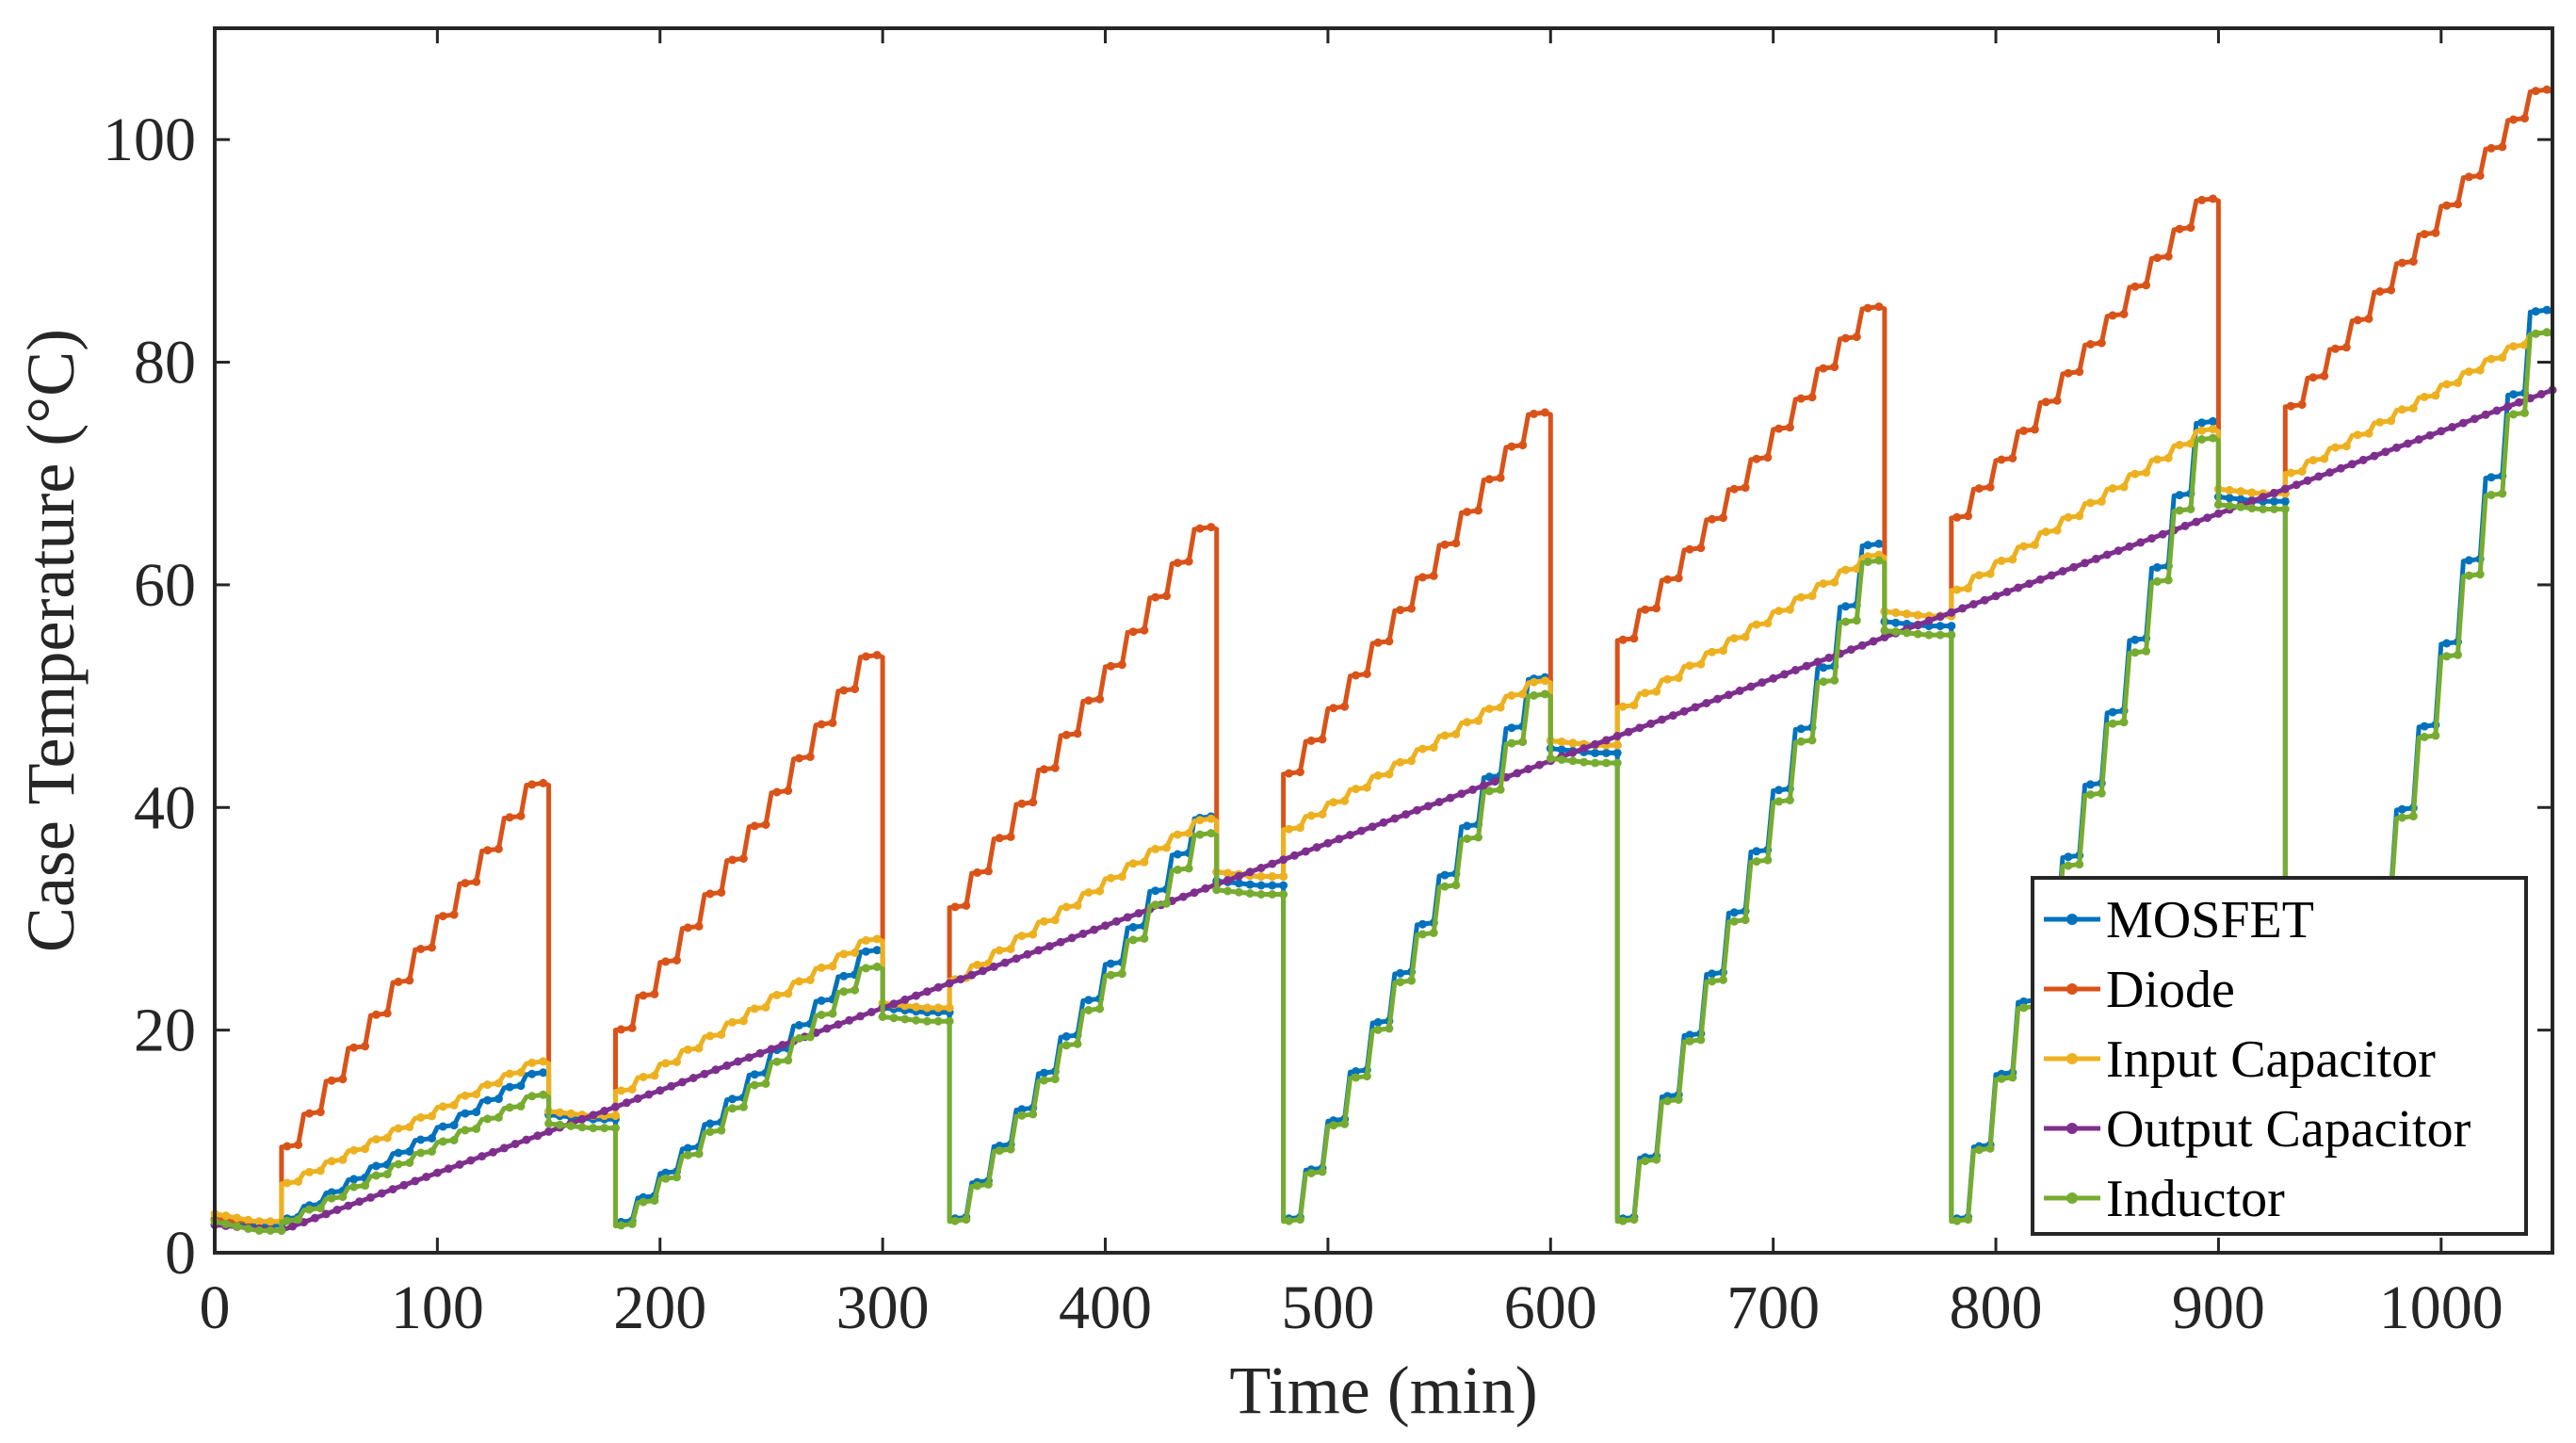 The width and height of the screenshot is (2576, 1443). What do you see at coordinates (1105, 1307) in the screenshot?
I see `x-tick-label: 400` at bounding box center [1105, 1307].